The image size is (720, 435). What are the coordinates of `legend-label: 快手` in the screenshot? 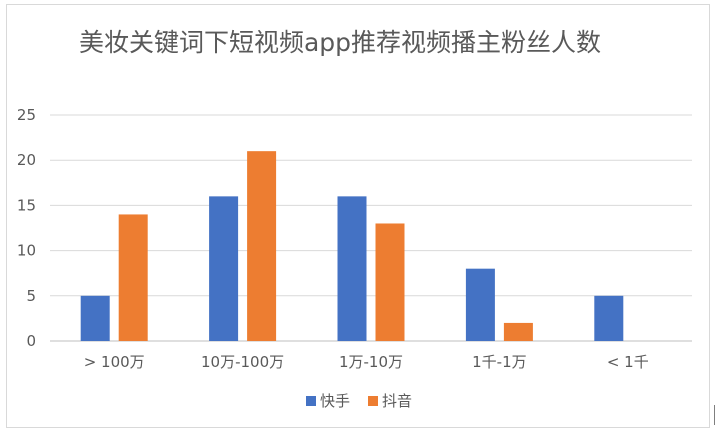 It's located at (335, 401).